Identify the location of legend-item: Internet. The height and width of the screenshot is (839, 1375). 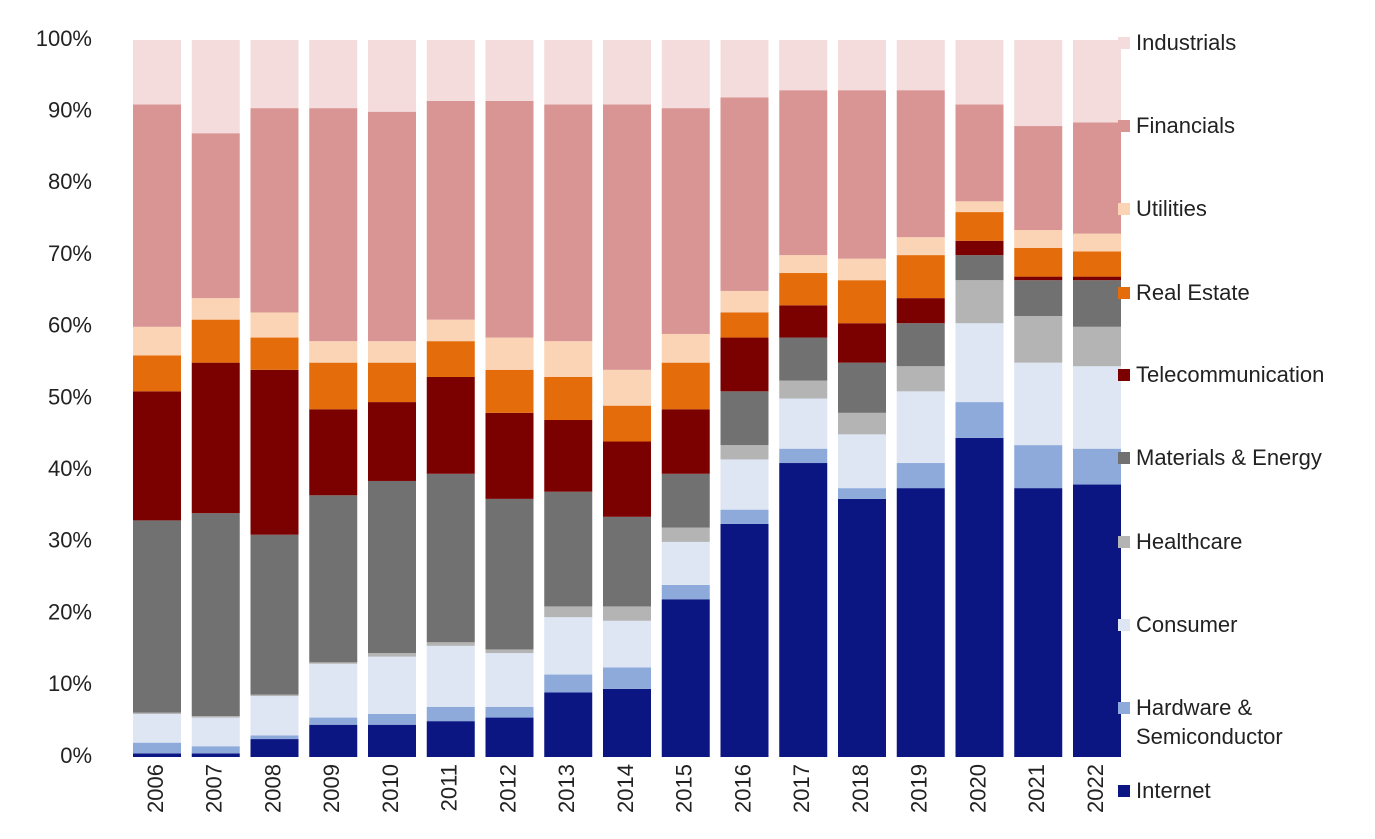
(1238, 790).